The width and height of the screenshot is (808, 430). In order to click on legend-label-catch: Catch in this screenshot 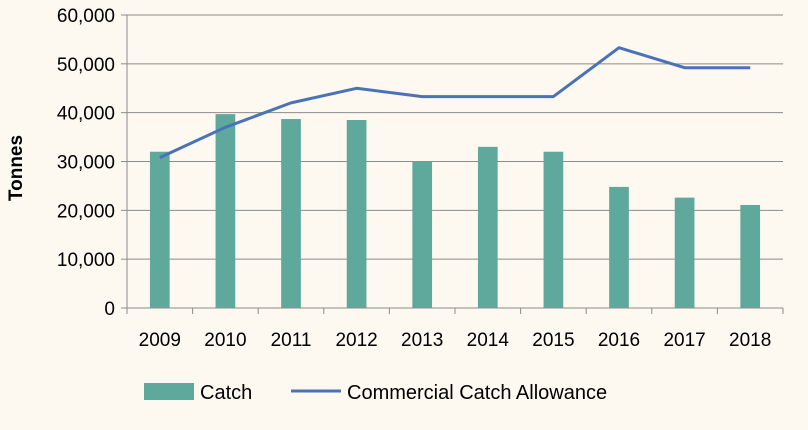, I will do `click(226, 393)`.